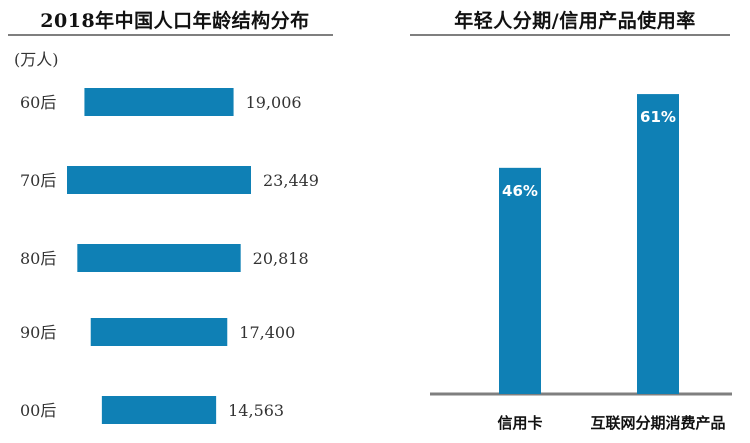 The width and height of the screenshot is (750, 443). What do you see at coordinates (657, 423) in the screenshot?
I see `category-label: 互联网分期消费产品` at bounding box center [657, 423].